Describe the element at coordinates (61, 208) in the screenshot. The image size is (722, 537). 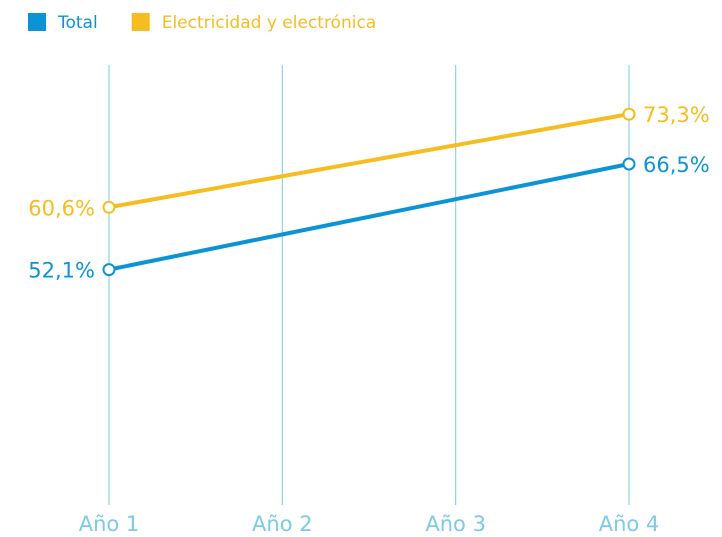
I see `data-label: 60,6%` at that location.